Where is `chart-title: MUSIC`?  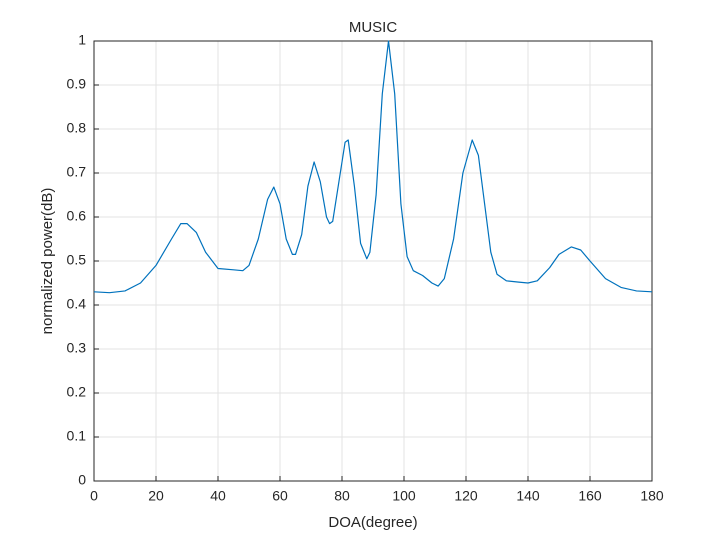
chart-title: MUSIC is located at coordinates (373, 27).